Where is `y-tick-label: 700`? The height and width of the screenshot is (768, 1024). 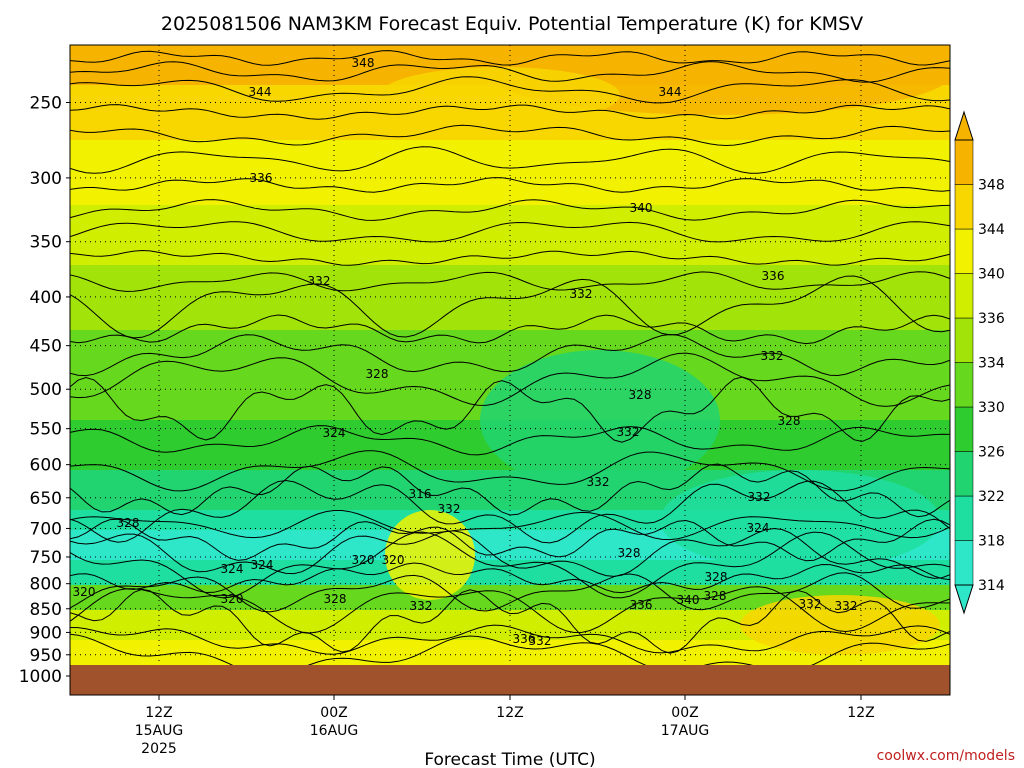
y-tick-label: 700 is located at coordinates (46, 529).